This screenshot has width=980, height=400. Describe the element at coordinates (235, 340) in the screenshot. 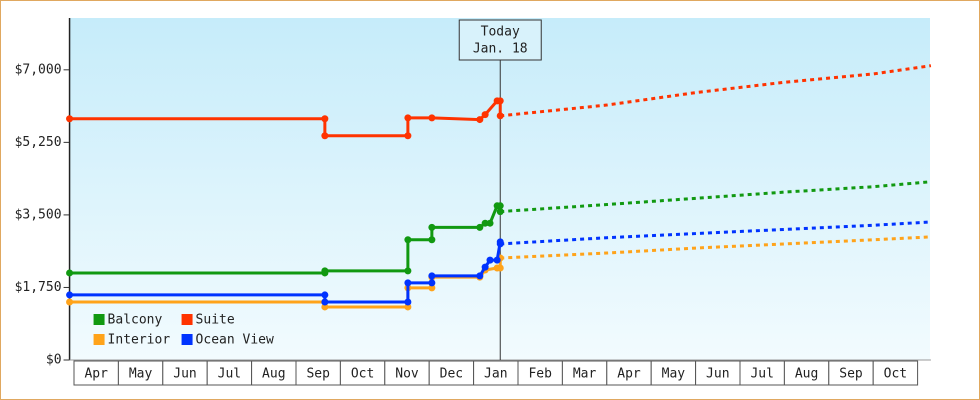

I see `legend-label: Ocean View` at that location.